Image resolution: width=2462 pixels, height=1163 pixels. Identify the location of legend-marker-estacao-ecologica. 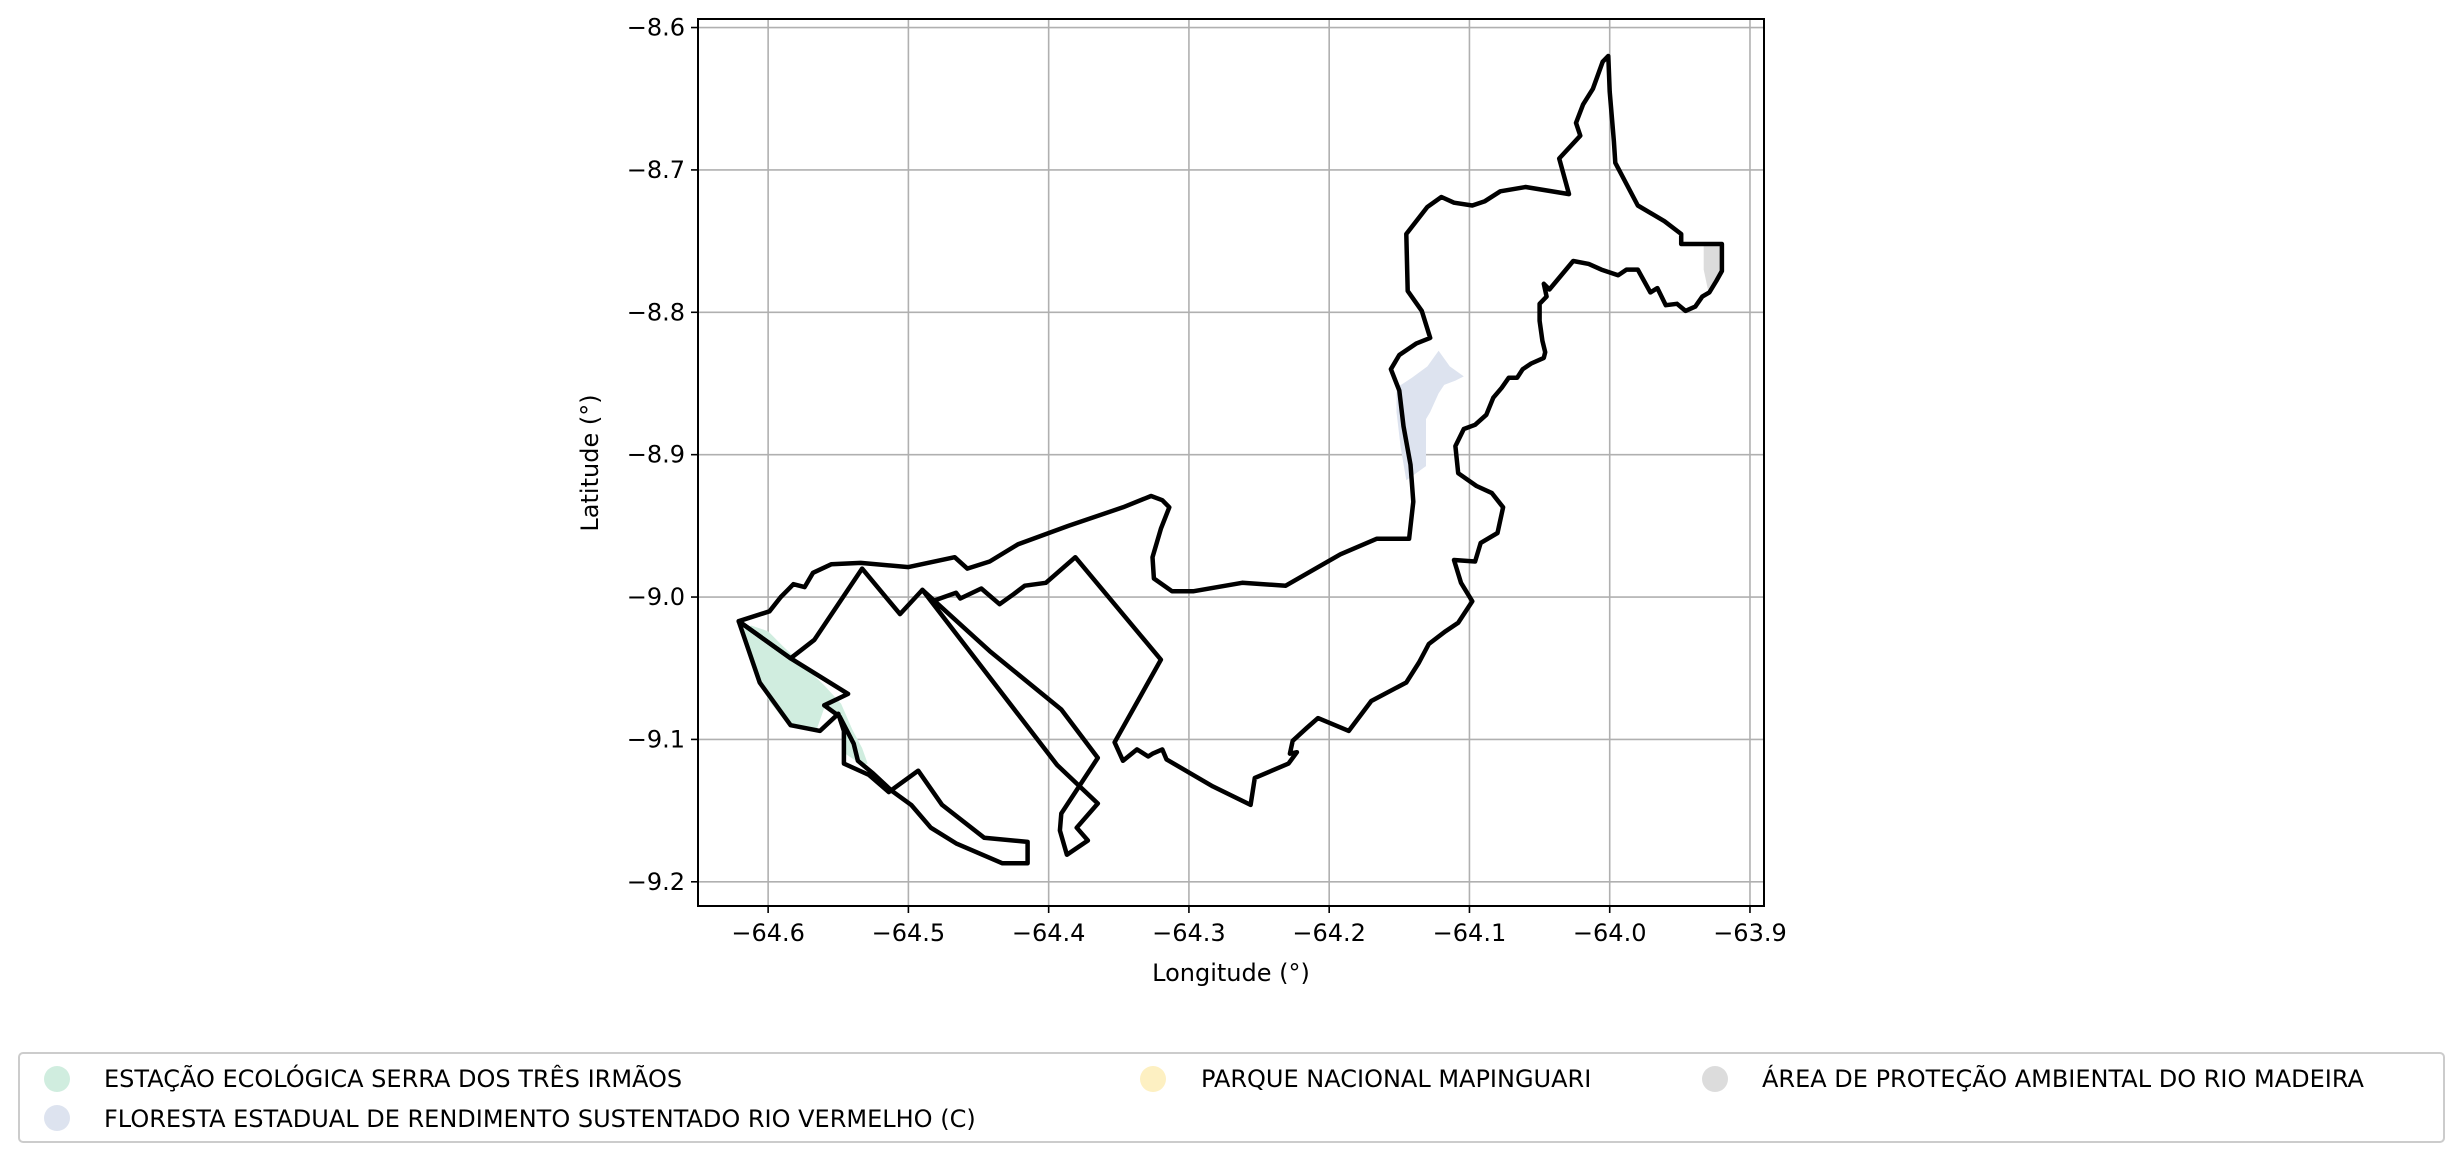
(57, 1079).